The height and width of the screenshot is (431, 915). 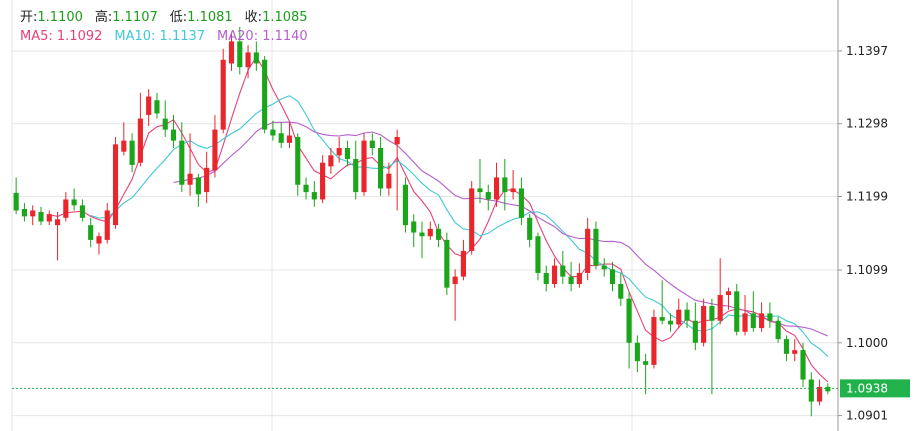 What do you see at coordinates (210, 17) in the screenshot?
I see `low-value: 1.1081` at bounding box center [210, 17].